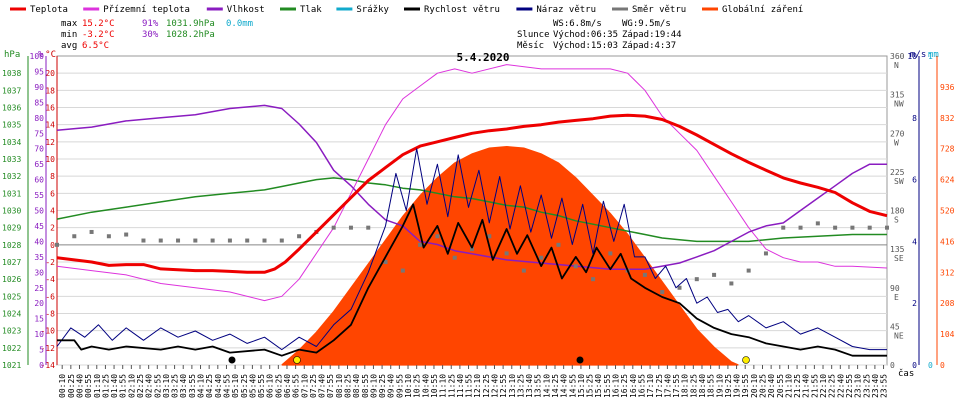 This screenshot has height=400, width=966. Describe the element at coordinates (529, 386) in the screenshot. I see `x-tick-label: 13:40` at that location.